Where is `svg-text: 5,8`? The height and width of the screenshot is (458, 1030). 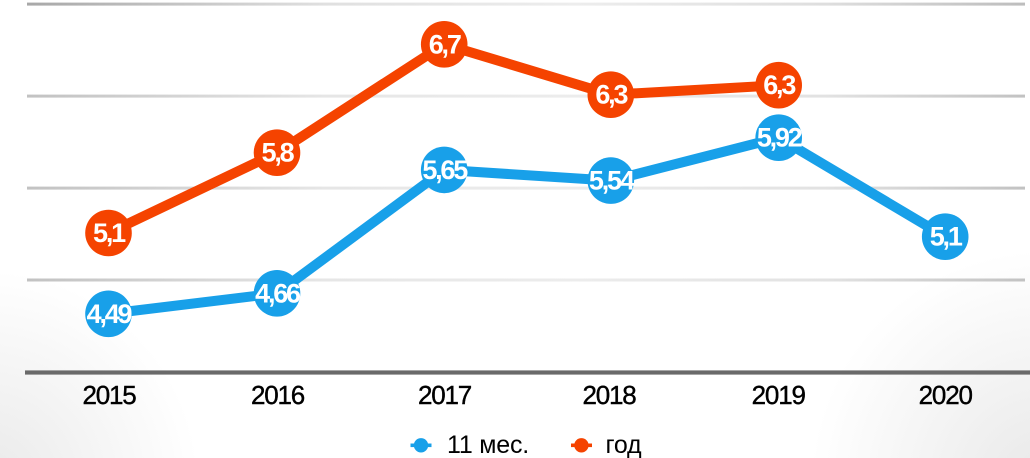 svg-text: 5,8 is located at coordinates (278, 153).